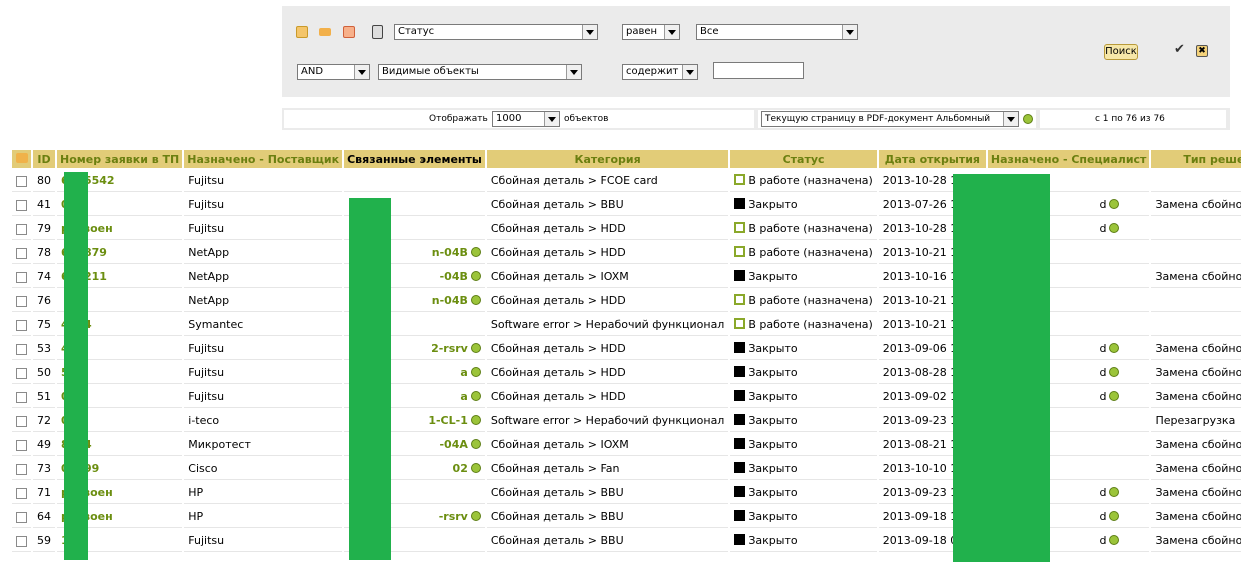 The height and width of the screenshot is (566, 1241). I want to click on logic-operator-select: AND, so click(333, 72).